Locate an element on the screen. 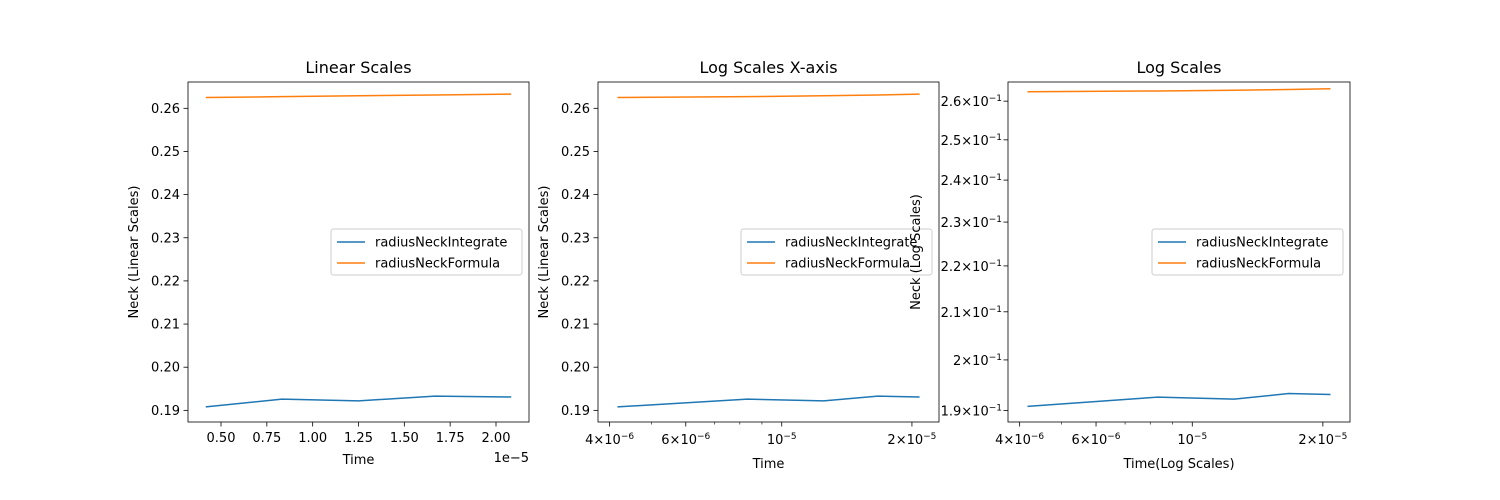 This screenshot has width=1500, height=500. y-axis-label: Neck (Log Scales) is located at coordinates (916, 252).